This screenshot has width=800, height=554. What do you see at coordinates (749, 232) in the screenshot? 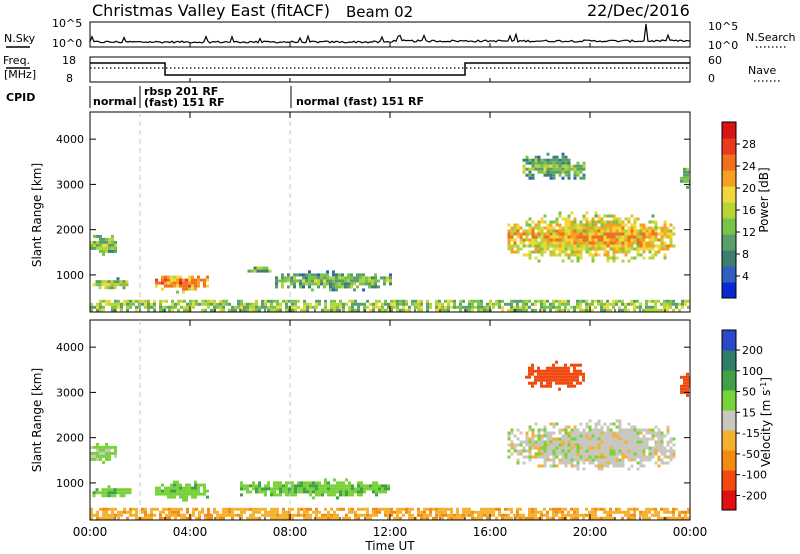
I see `colorbar-tick-label: 12` at bounding box center [749, 232].